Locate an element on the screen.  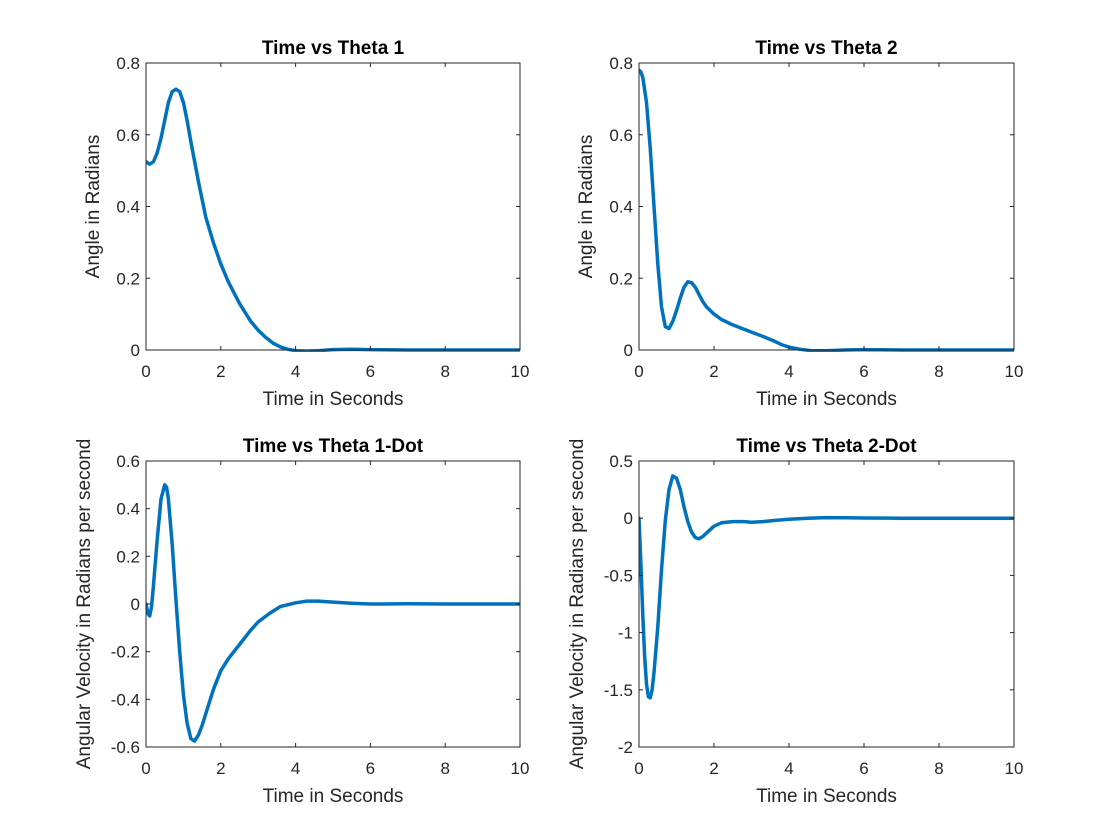
axes-frame-theta-2-dot is located at coordinates (826, 604).